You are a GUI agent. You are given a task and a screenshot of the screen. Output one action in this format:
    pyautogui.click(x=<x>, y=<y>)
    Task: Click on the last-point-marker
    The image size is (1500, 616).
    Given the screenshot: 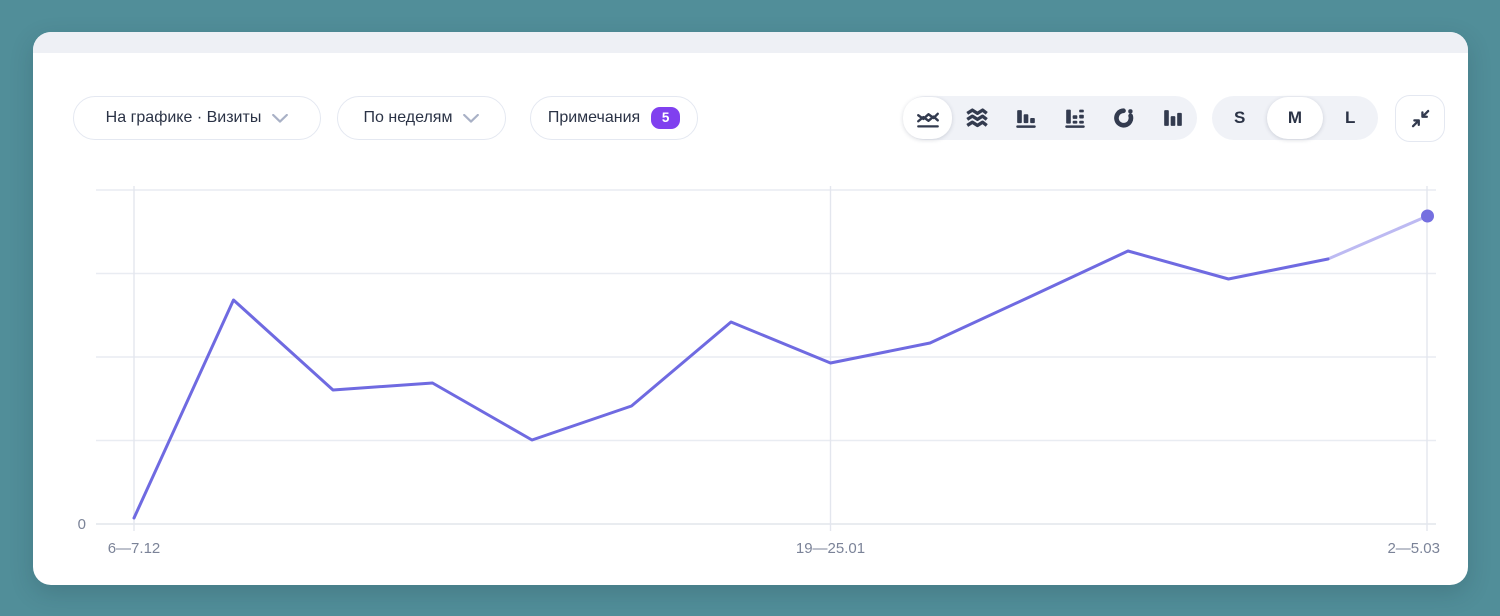 What is the action you would take?
    pyautogui.click(x=1427, y=216)
    